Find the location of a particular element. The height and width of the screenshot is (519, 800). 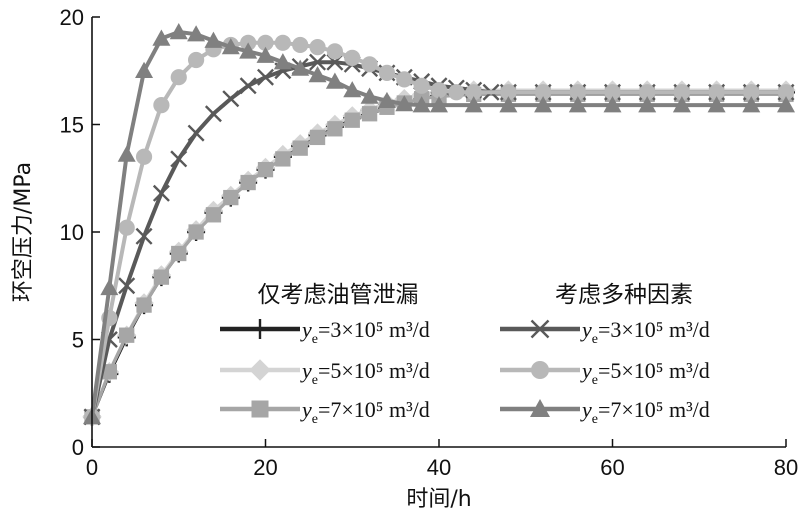

legend-group-title-tubing-leak: 仅考虑油管泄漏 is located at coordinates (338, 295).